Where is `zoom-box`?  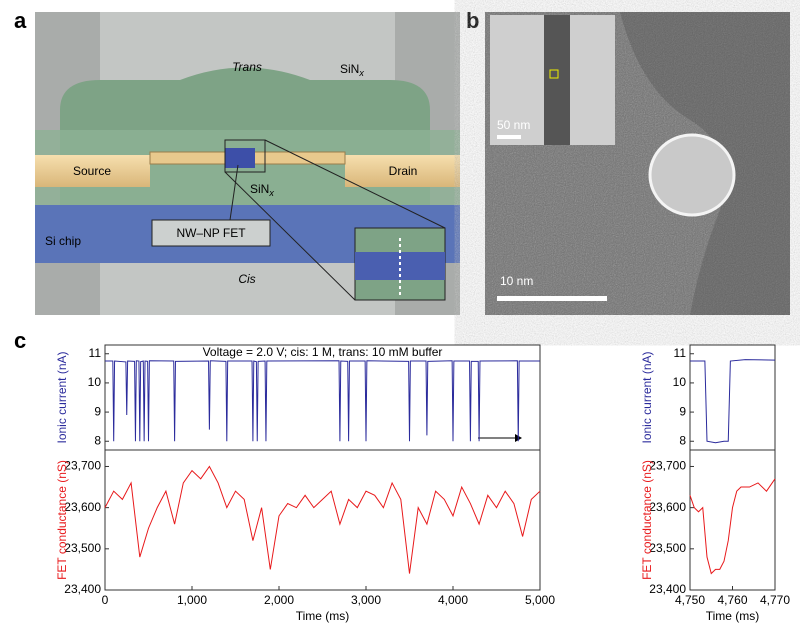 zoom-box is located at coordinates (245, 156).